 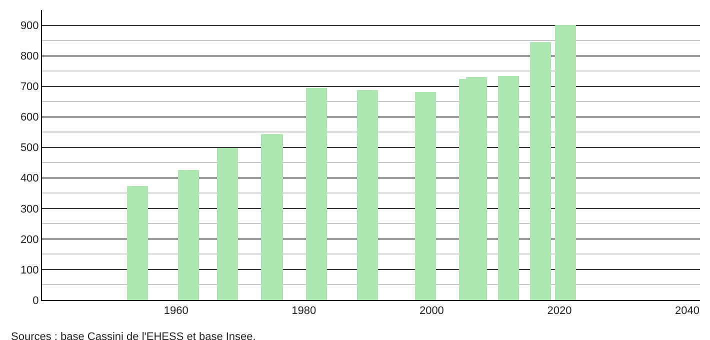 What do you see at coordinates (133, 335) in the screenshot?
I see `source-note: Sources : base Cassini de l'EHESS et base Insee.` at bounding box center [133, 335].